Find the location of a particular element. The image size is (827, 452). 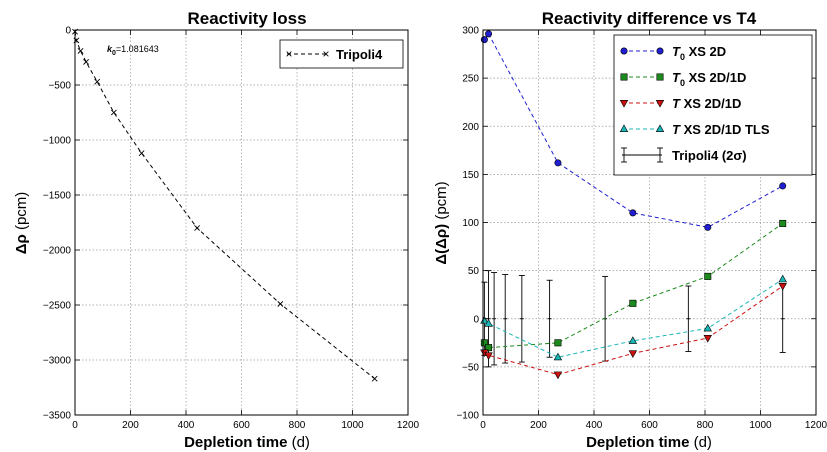

left-ytick-label: −1000 is located at coordinates (57, 141).